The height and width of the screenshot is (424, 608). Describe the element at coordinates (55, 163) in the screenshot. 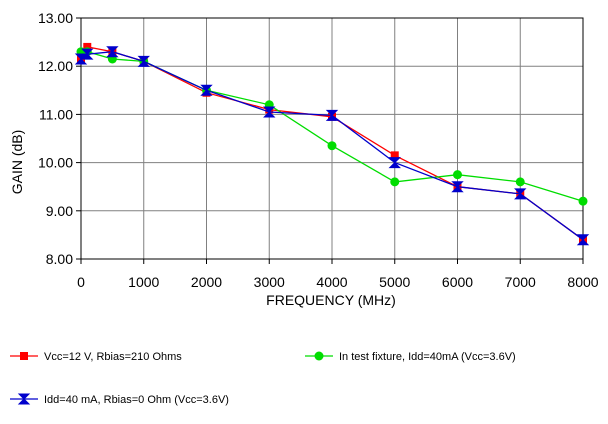

I see `y-tick-label: 10.00` at that location.